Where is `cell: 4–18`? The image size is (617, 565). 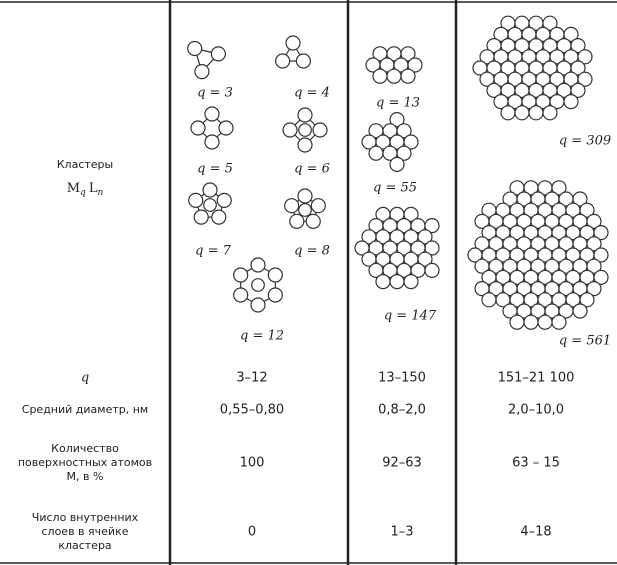
cell: 4–18 is located at coordinates (535, 532).